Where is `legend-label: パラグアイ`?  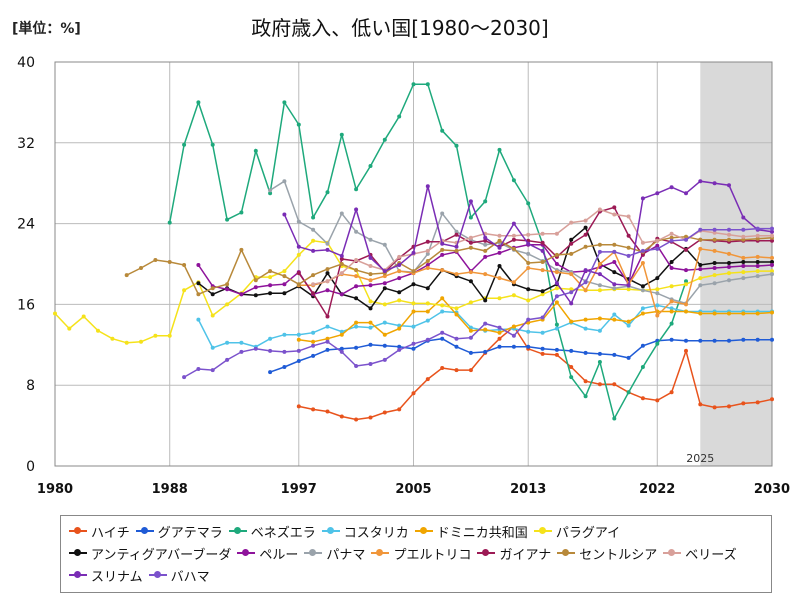
legend-label: パラグアイ is located at coordinates (588, 533).